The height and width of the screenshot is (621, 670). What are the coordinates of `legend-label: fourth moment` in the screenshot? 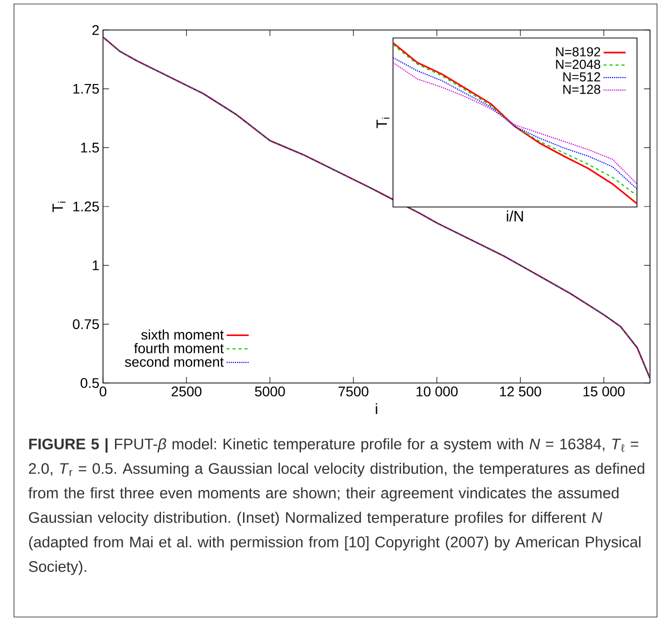 It's located at (179, 348).